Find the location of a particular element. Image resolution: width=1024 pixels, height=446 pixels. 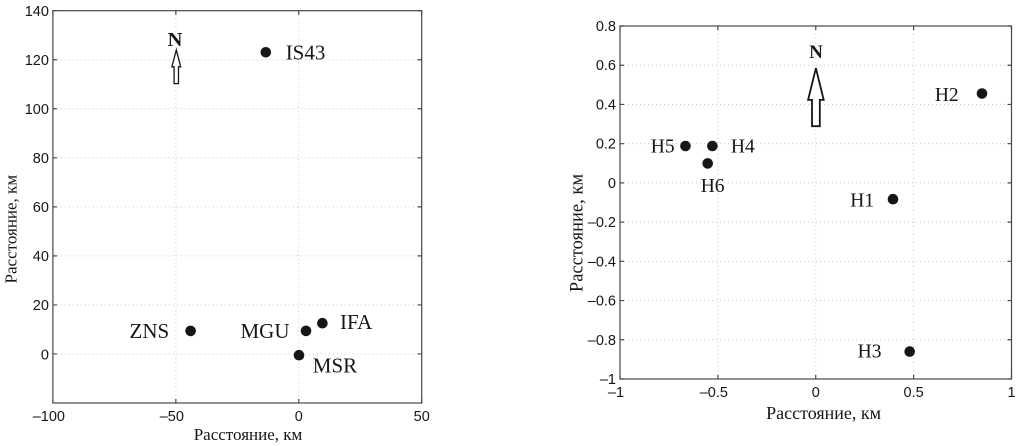

svg-text: H4 is located at coordinates (743, 146).